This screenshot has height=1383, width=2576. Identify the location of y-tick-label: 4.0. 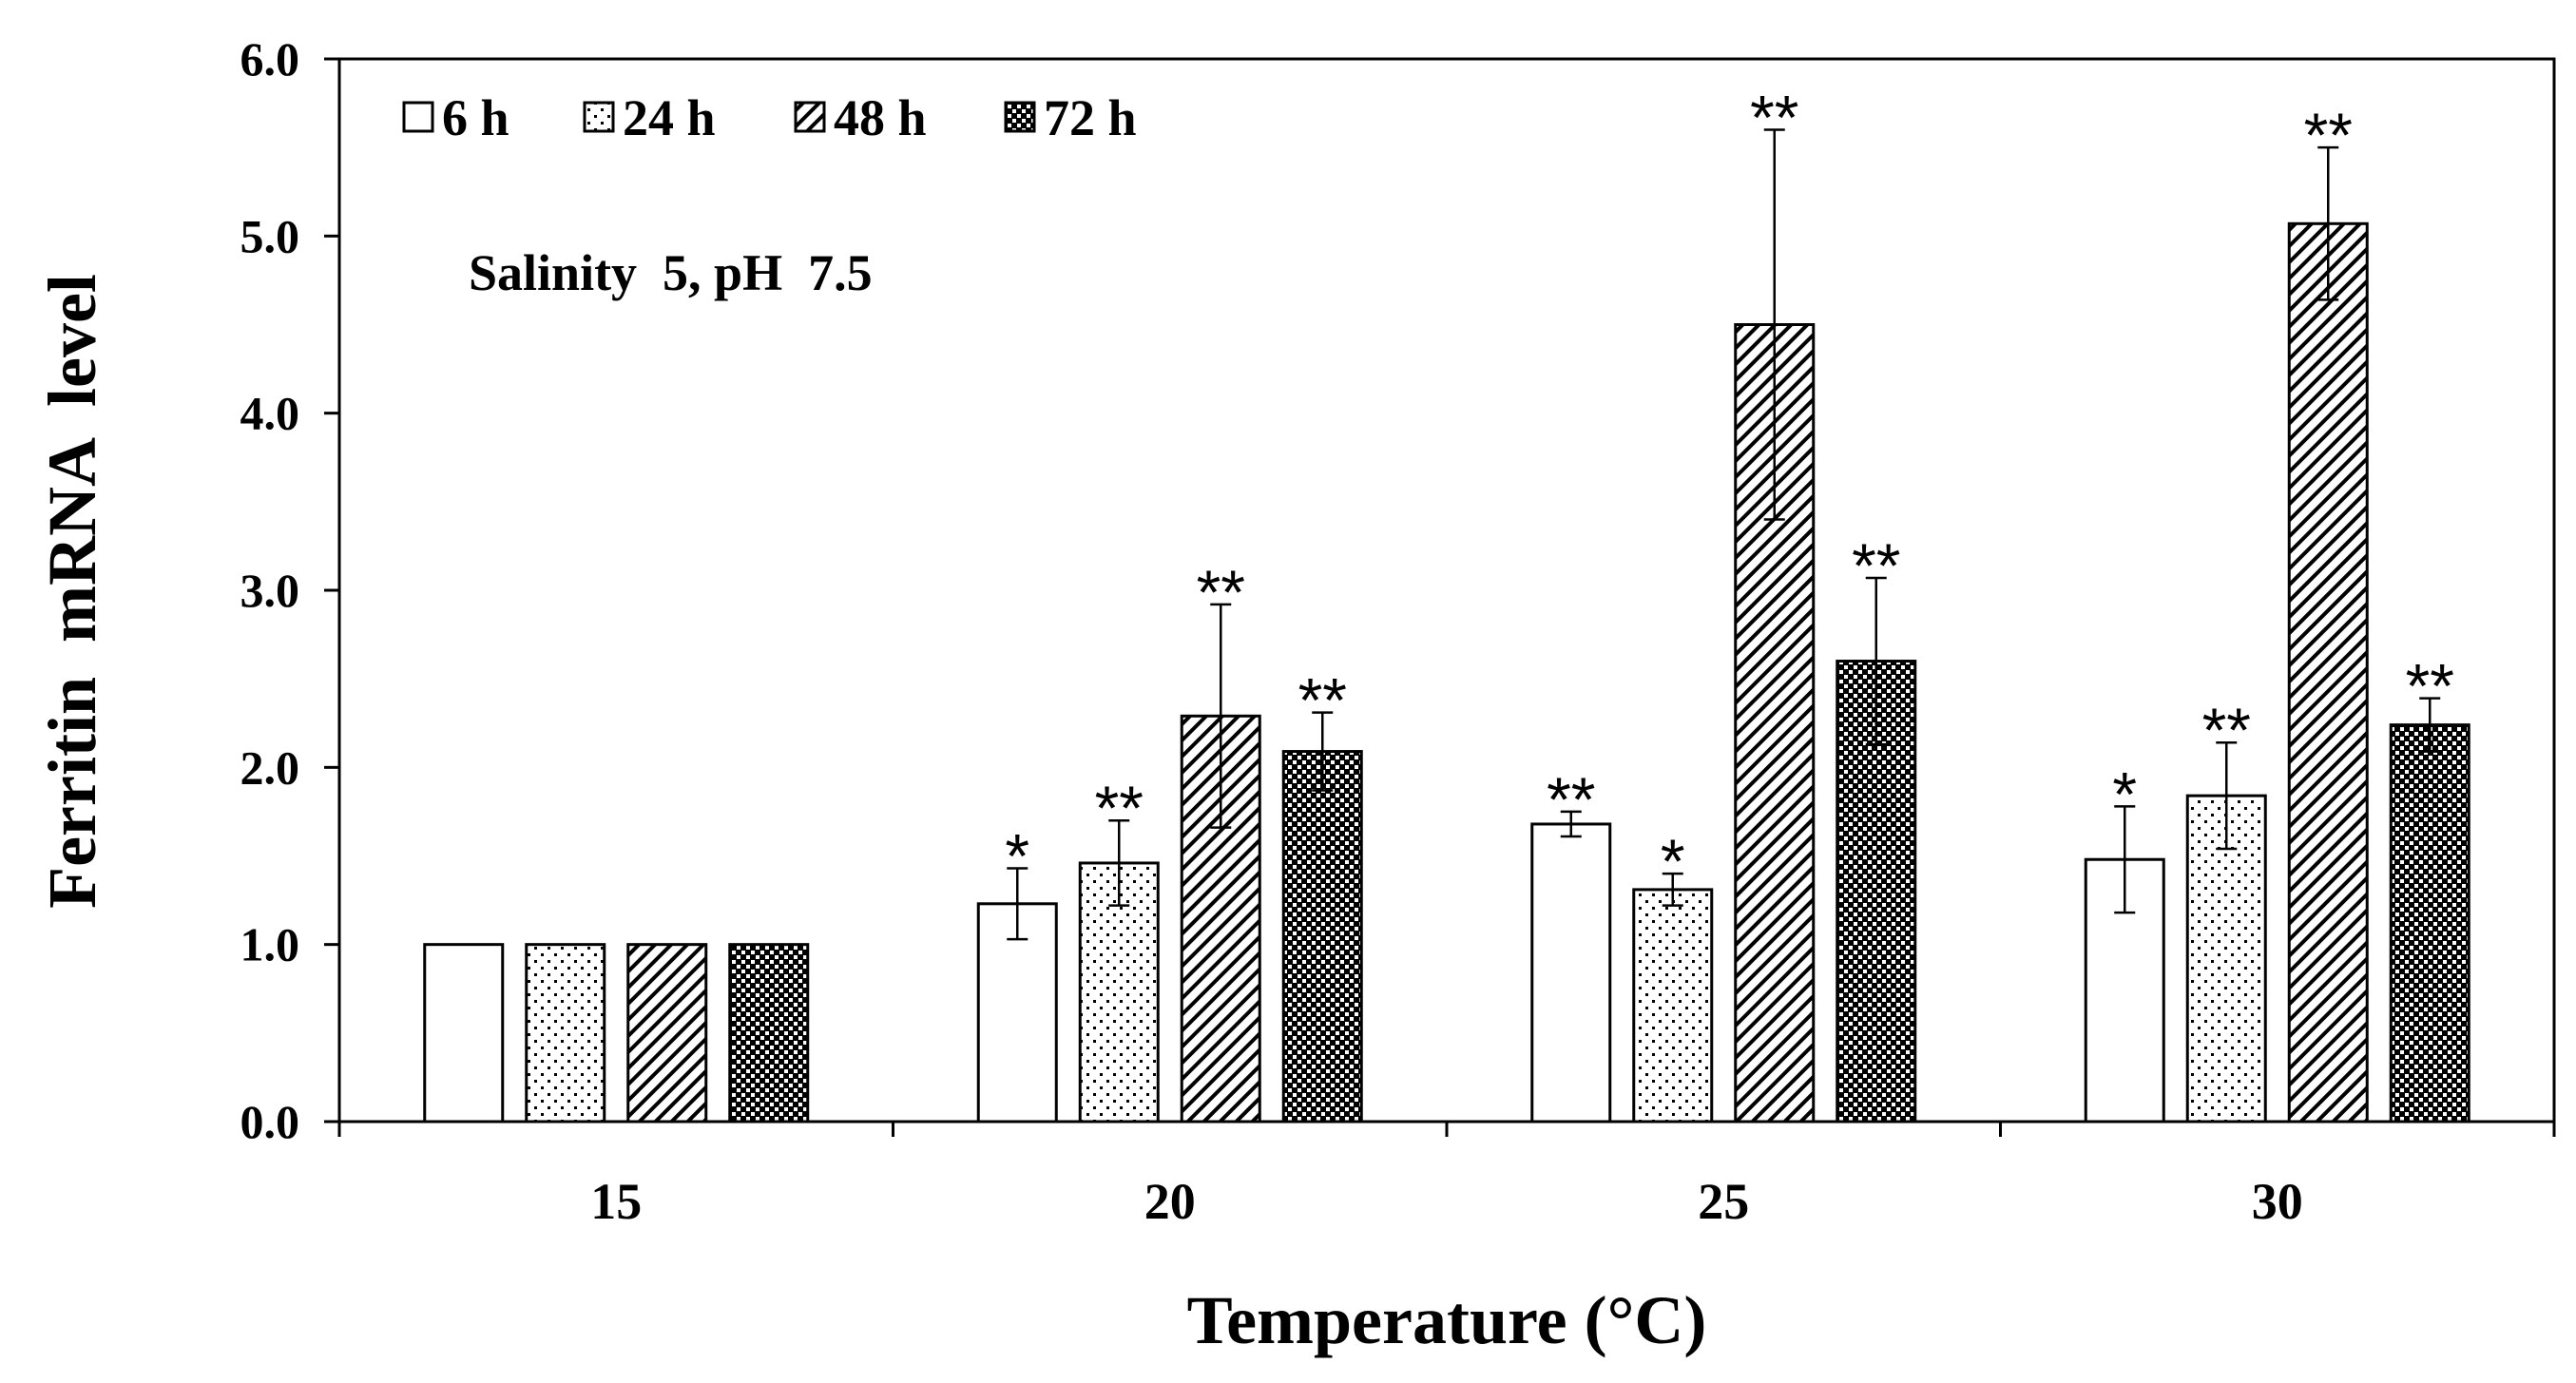
(270, 413).